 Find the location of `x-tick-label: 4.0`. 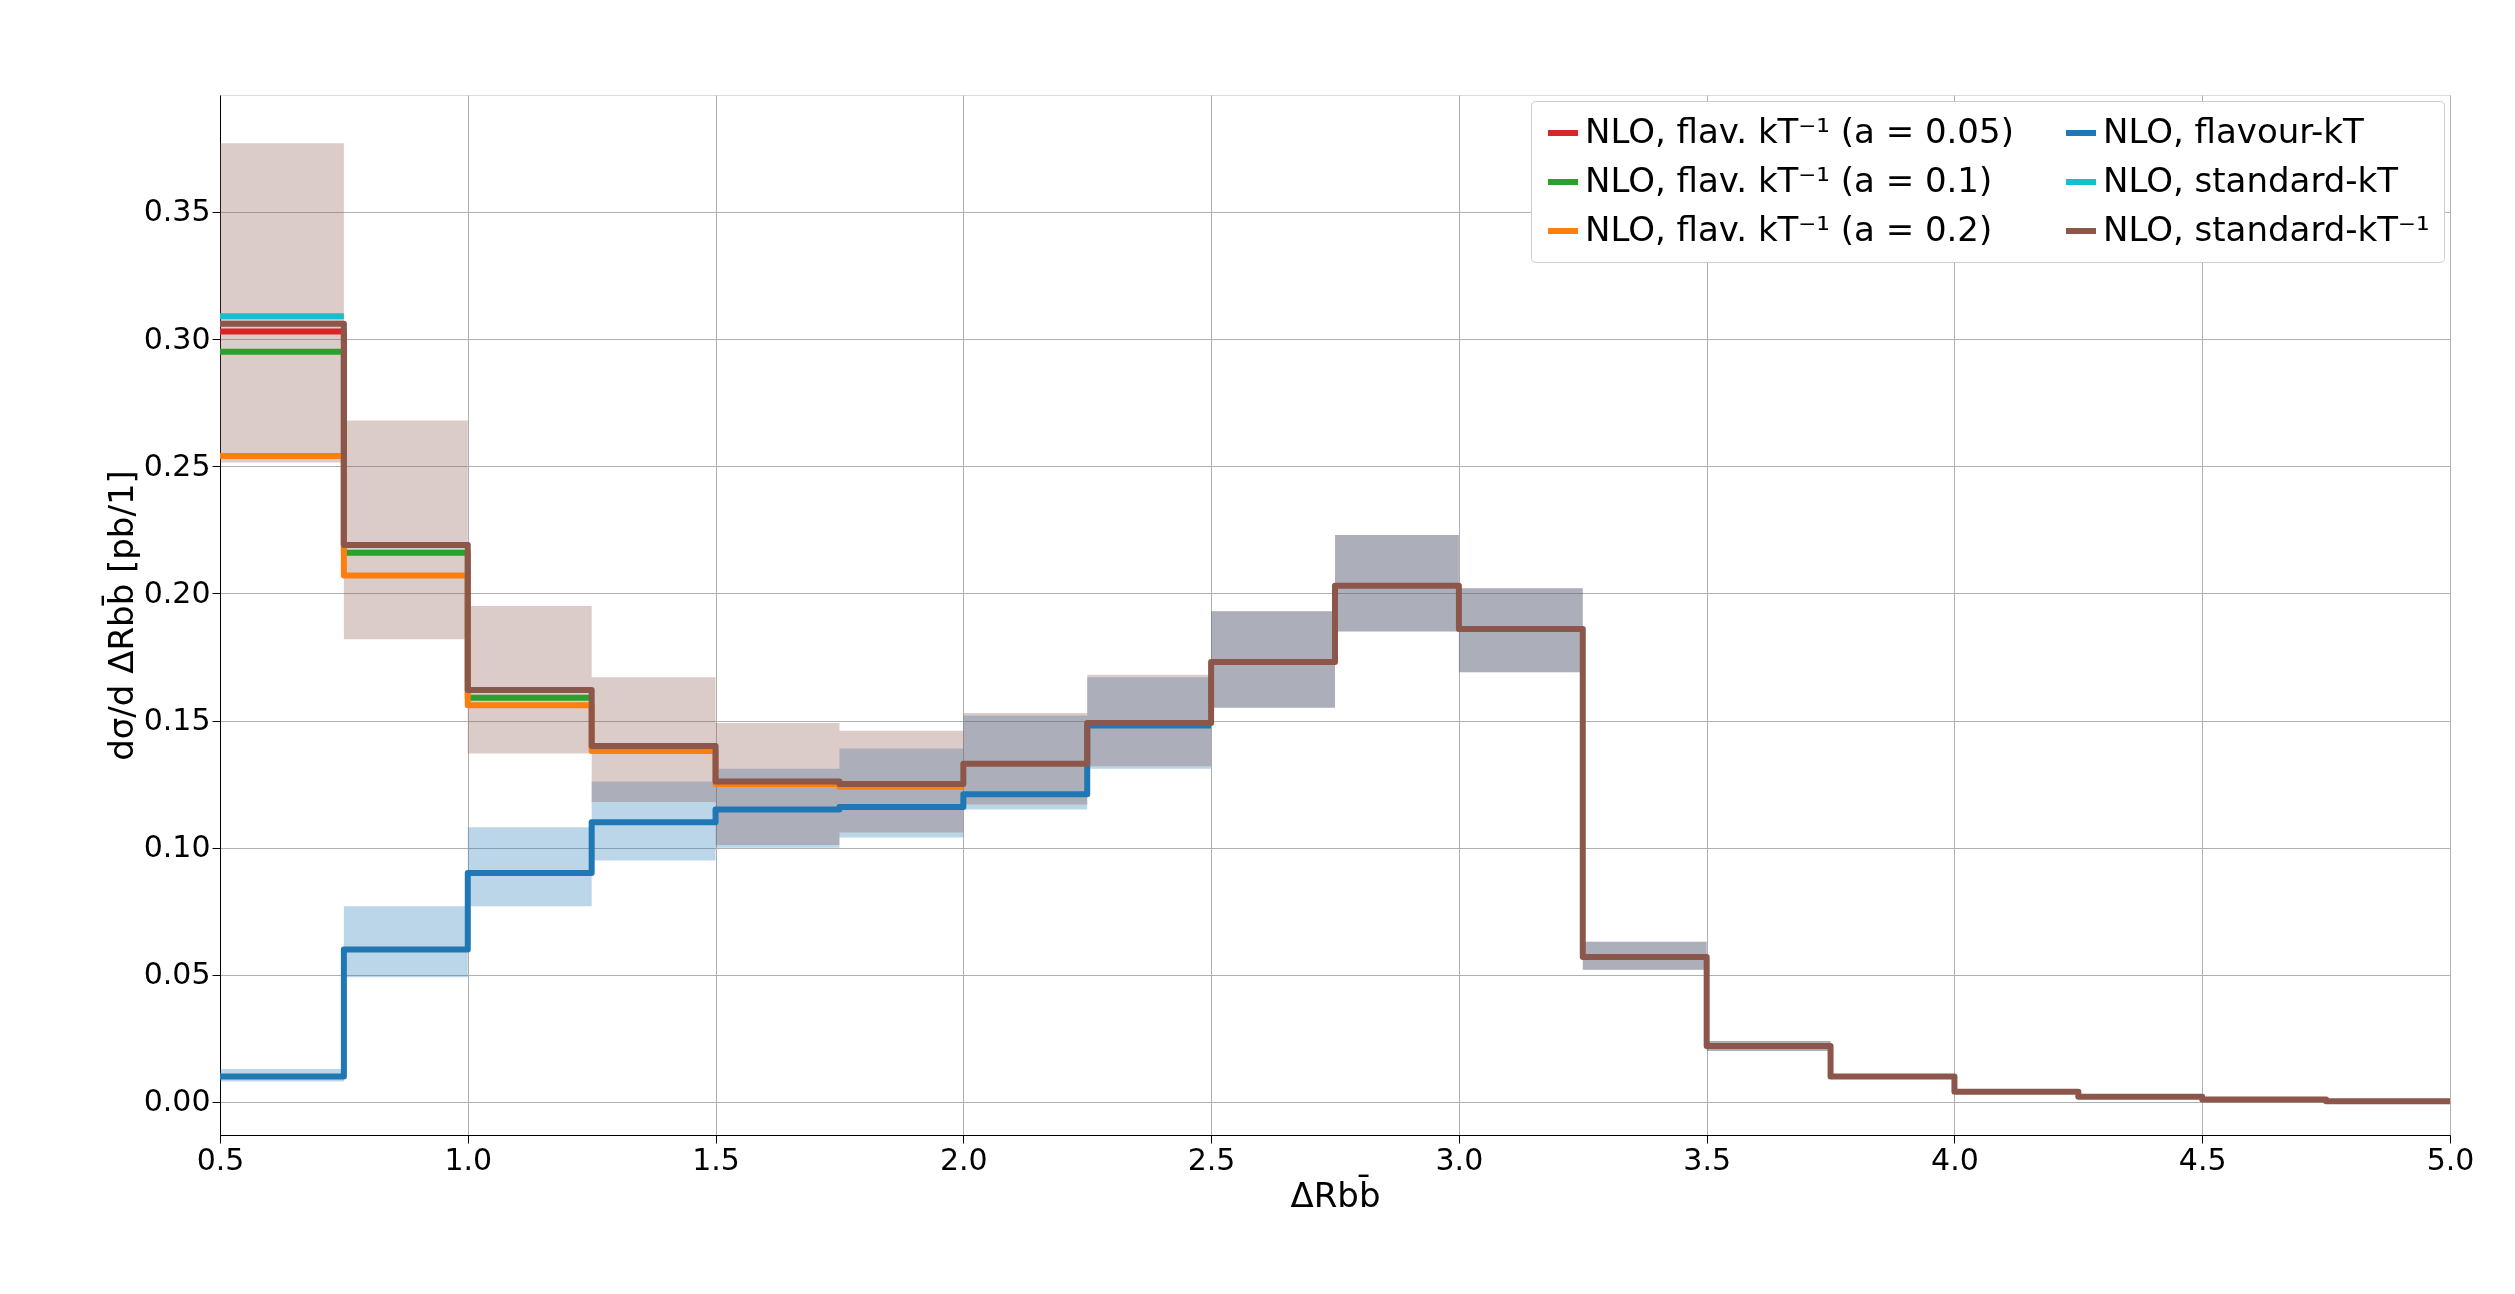

x-tick-label: 4.0 is located at coordinates (1955, 1159).